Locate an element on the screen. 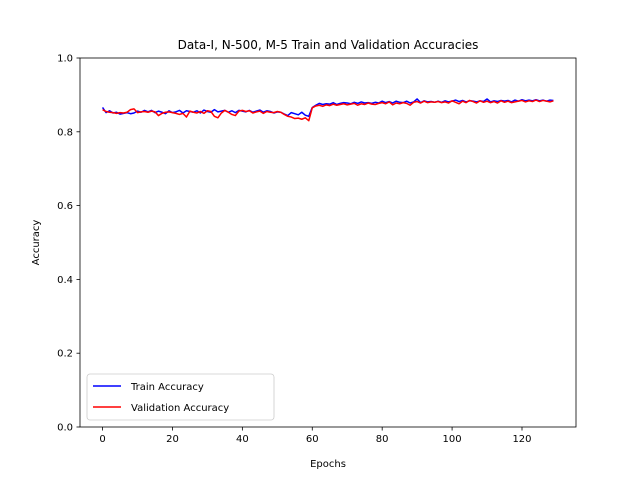  x-tick-label: 40 is located at coordinates (242, 439).